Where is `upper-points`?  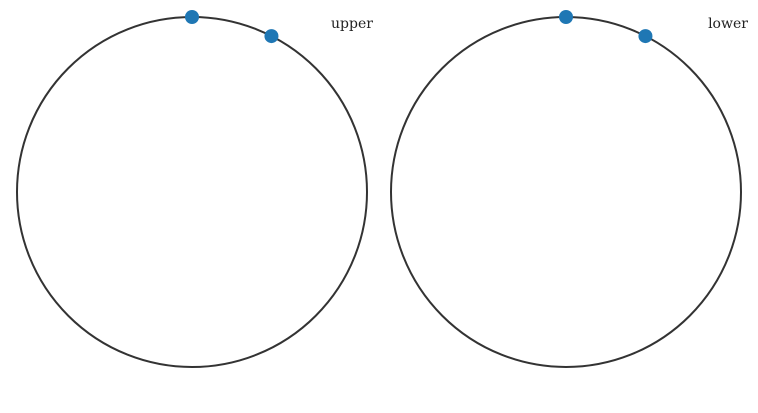 upper-points is located at coordinates (232, 27).